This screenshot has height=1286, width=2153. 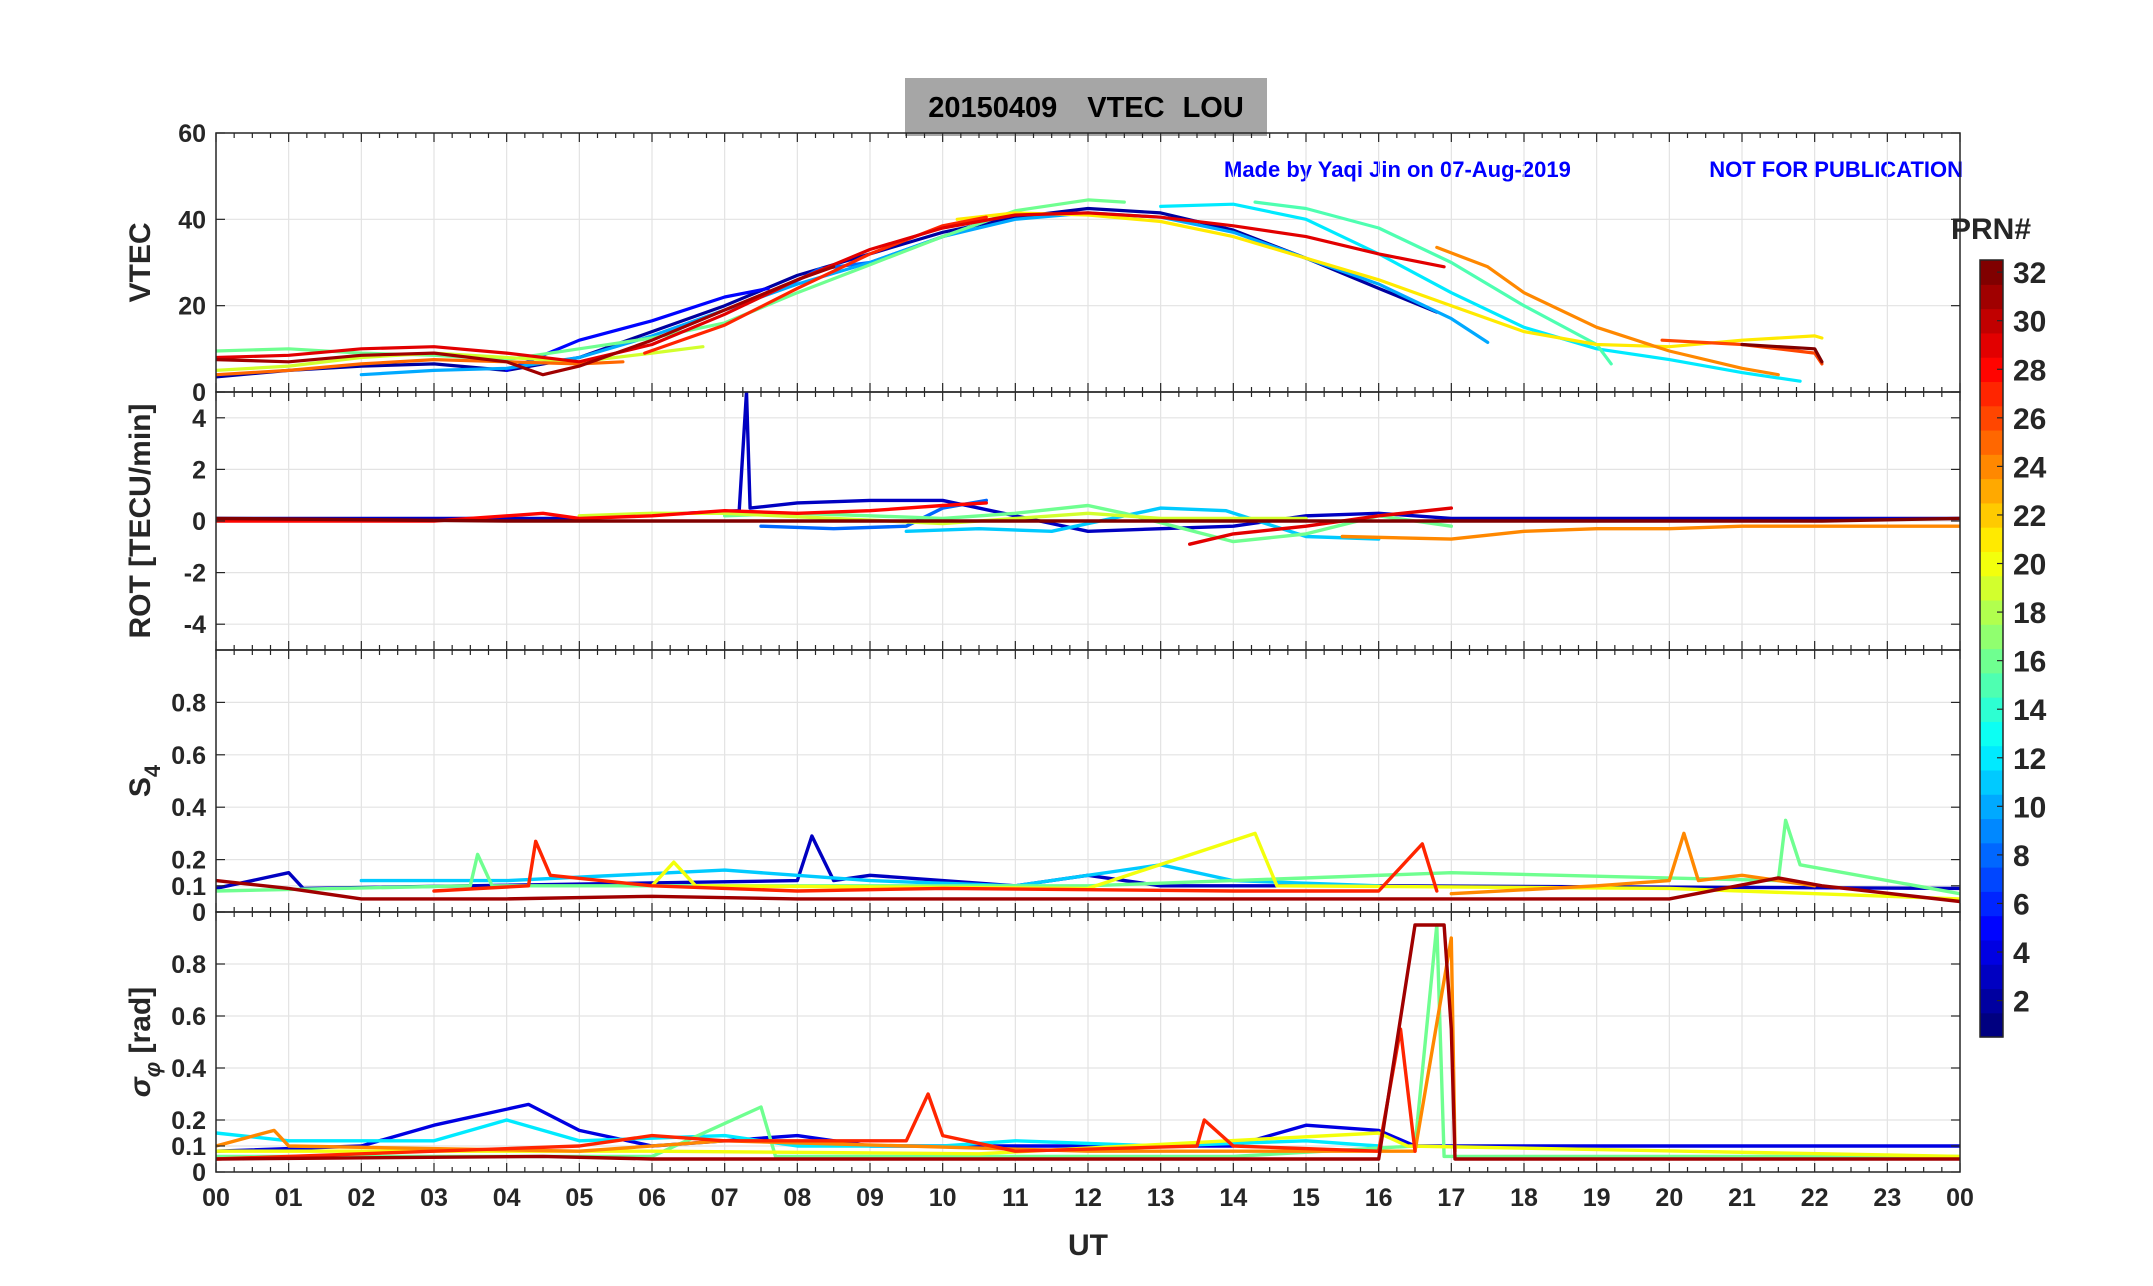 I want to click on colorbar-tick-label: 20, so click(x=2029, y=565).